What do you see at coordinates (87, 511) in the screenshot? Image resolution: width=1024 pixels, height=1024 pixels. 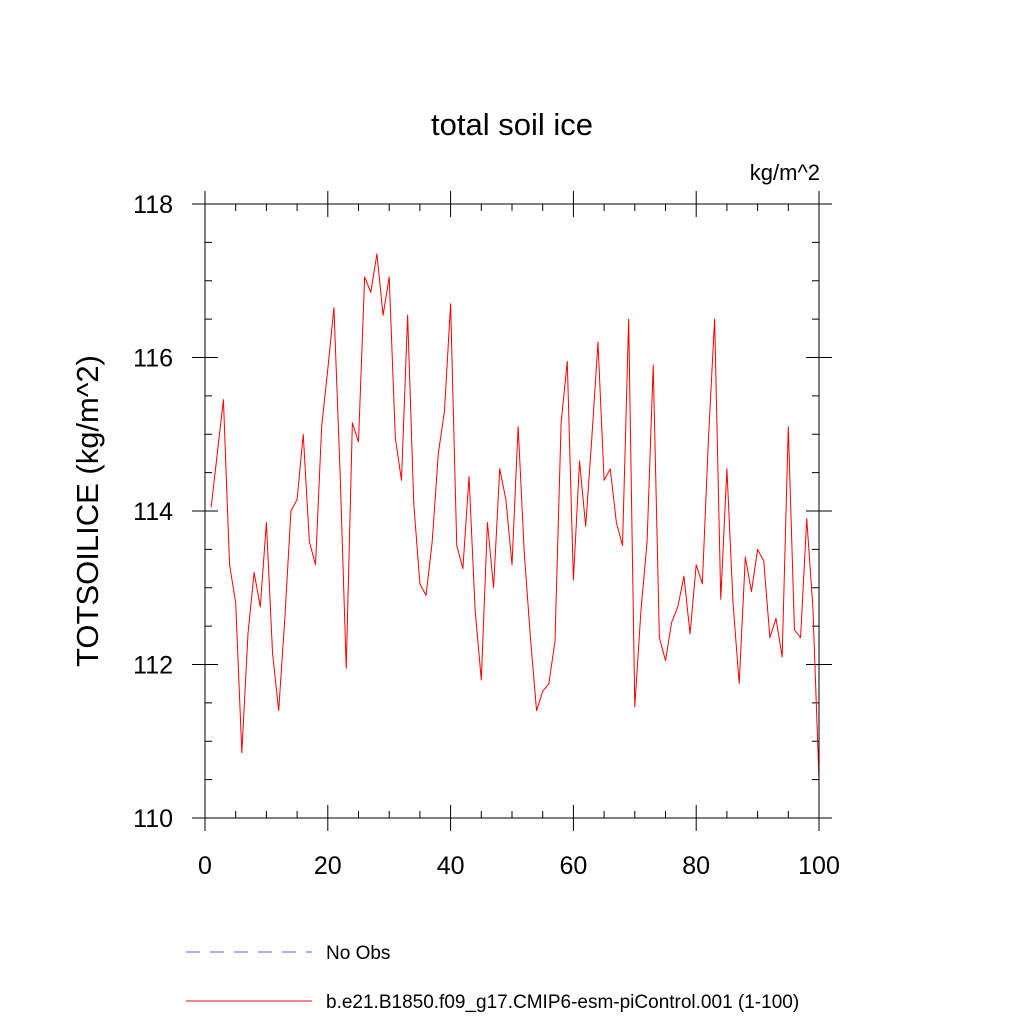 I see `y-axis-label: TOTSOILICE (kg/m^2)` at bounding box center [87, 511].